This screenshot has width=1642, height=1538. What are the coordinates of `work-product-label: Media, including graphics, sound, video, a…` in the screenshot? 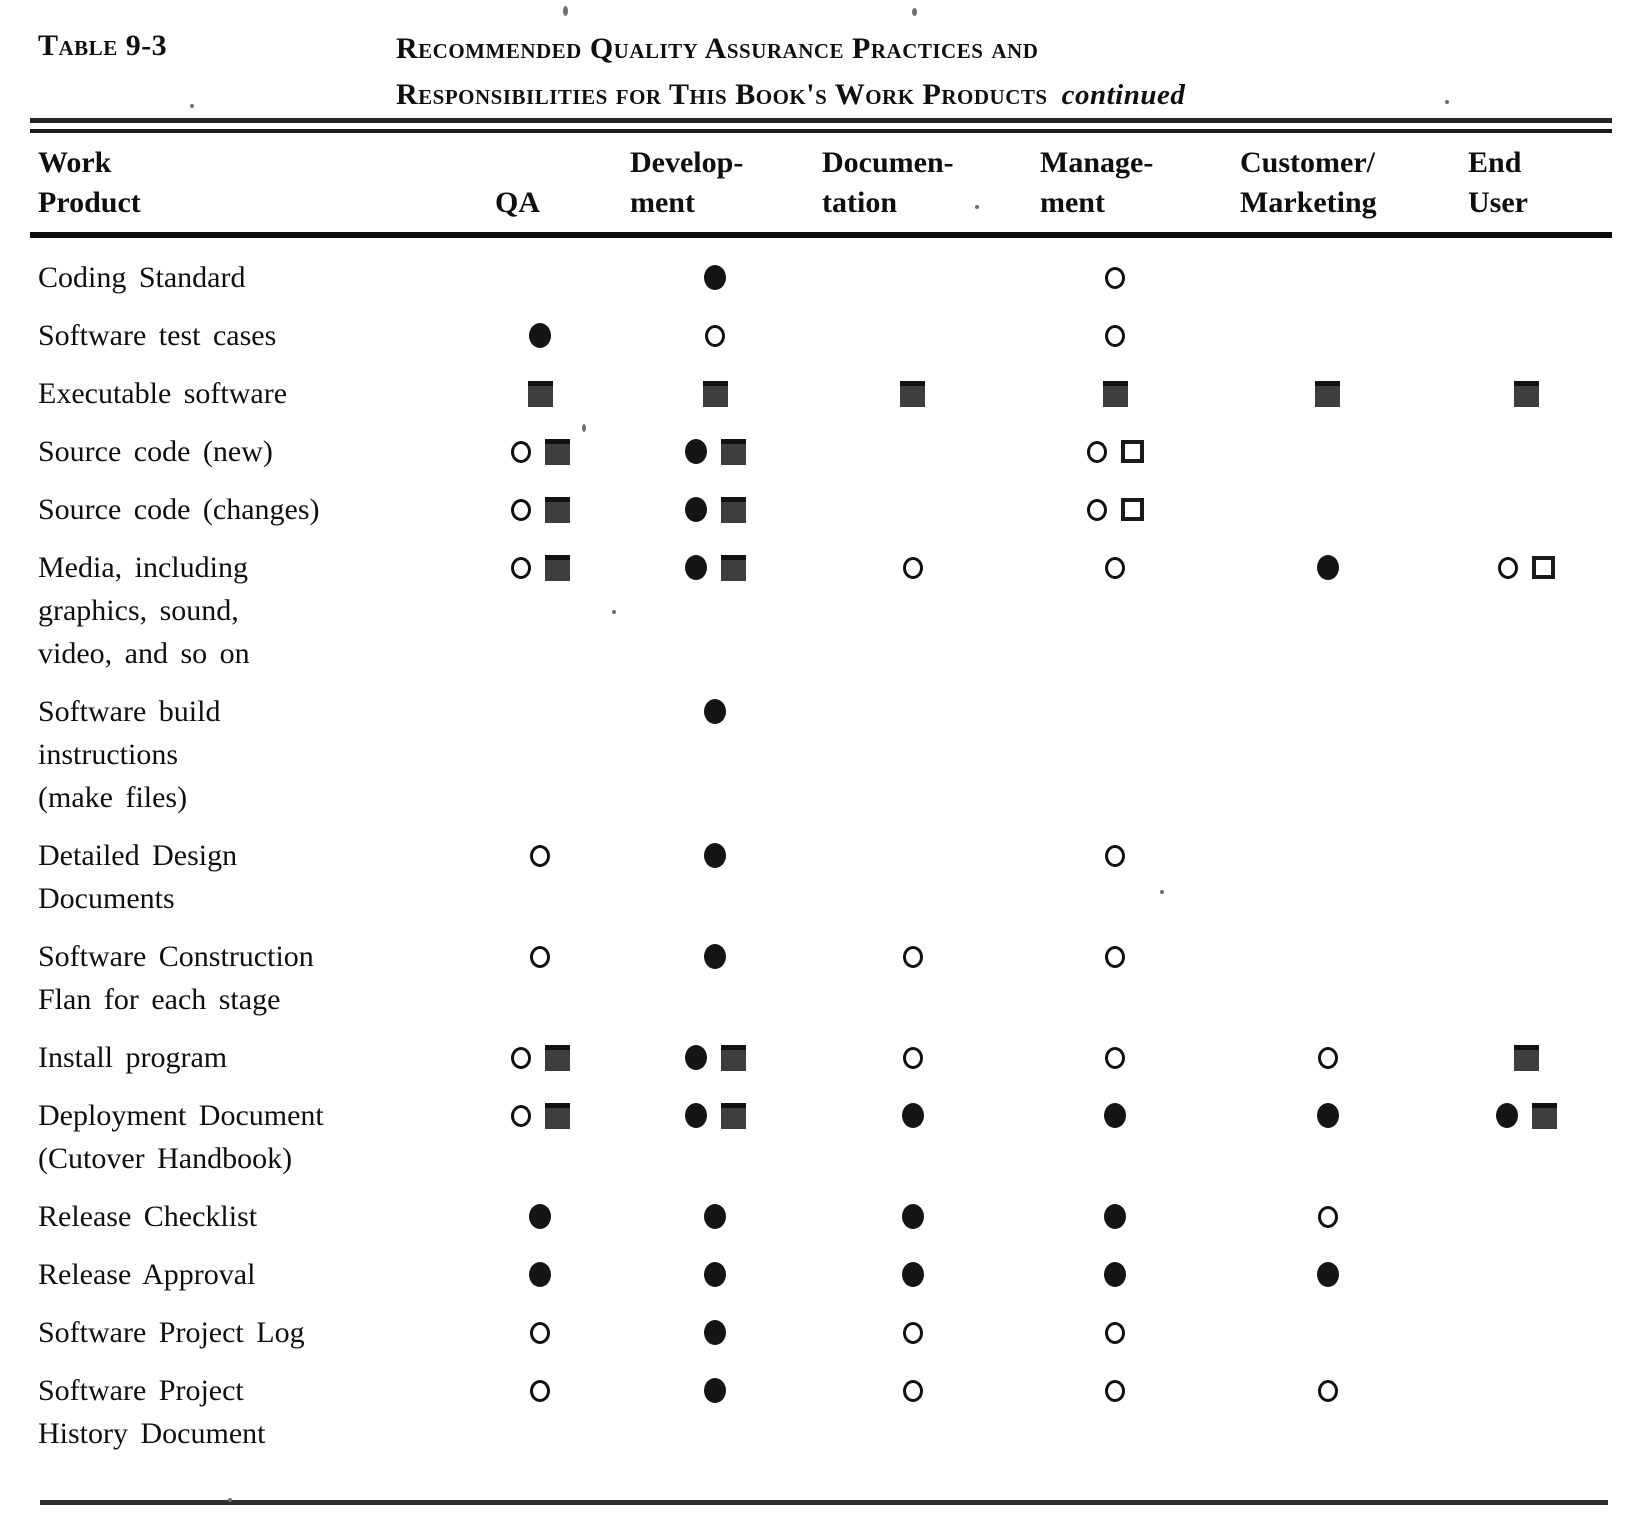 It's located at (245, 604).